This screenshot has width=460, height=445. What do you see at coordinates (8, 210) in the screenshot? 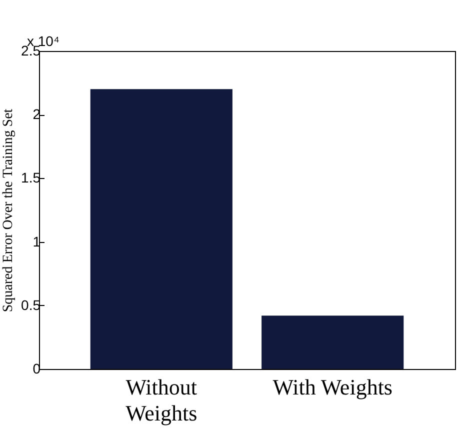
I see `y-axis-title: Squared Error Over the Training Set` at bounding box center [8, 210].